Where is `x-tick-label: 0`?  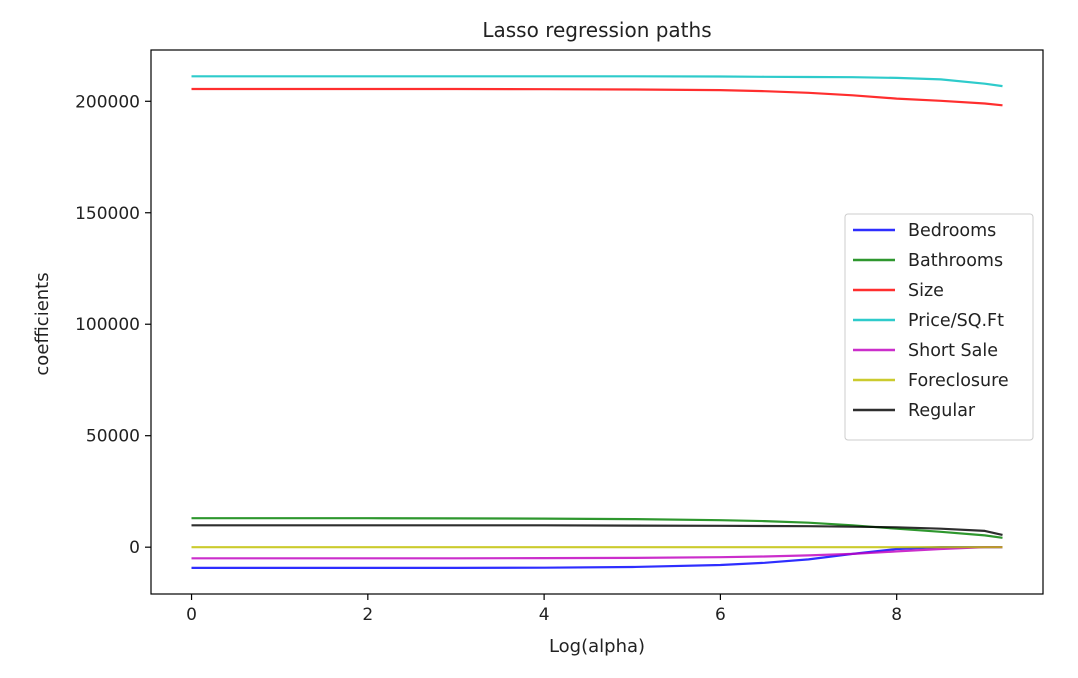
x-tick-label: 0 is located at coordinates (191, 615).